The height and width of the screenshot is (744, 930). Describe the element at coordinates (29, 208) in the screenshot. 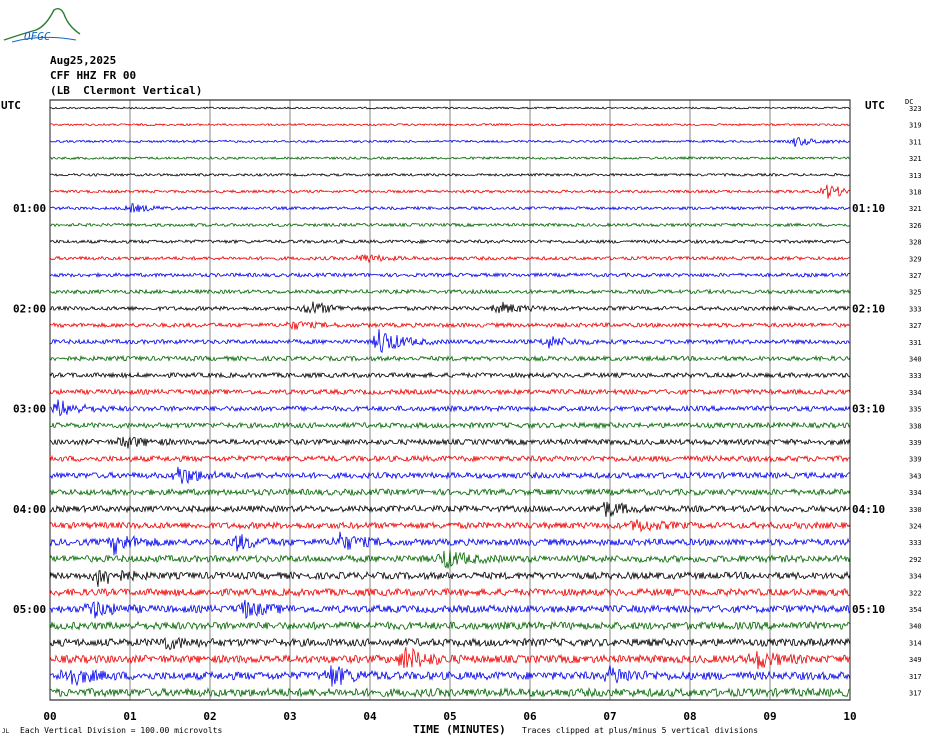

I see `left-time-label: 01:00` at that location.